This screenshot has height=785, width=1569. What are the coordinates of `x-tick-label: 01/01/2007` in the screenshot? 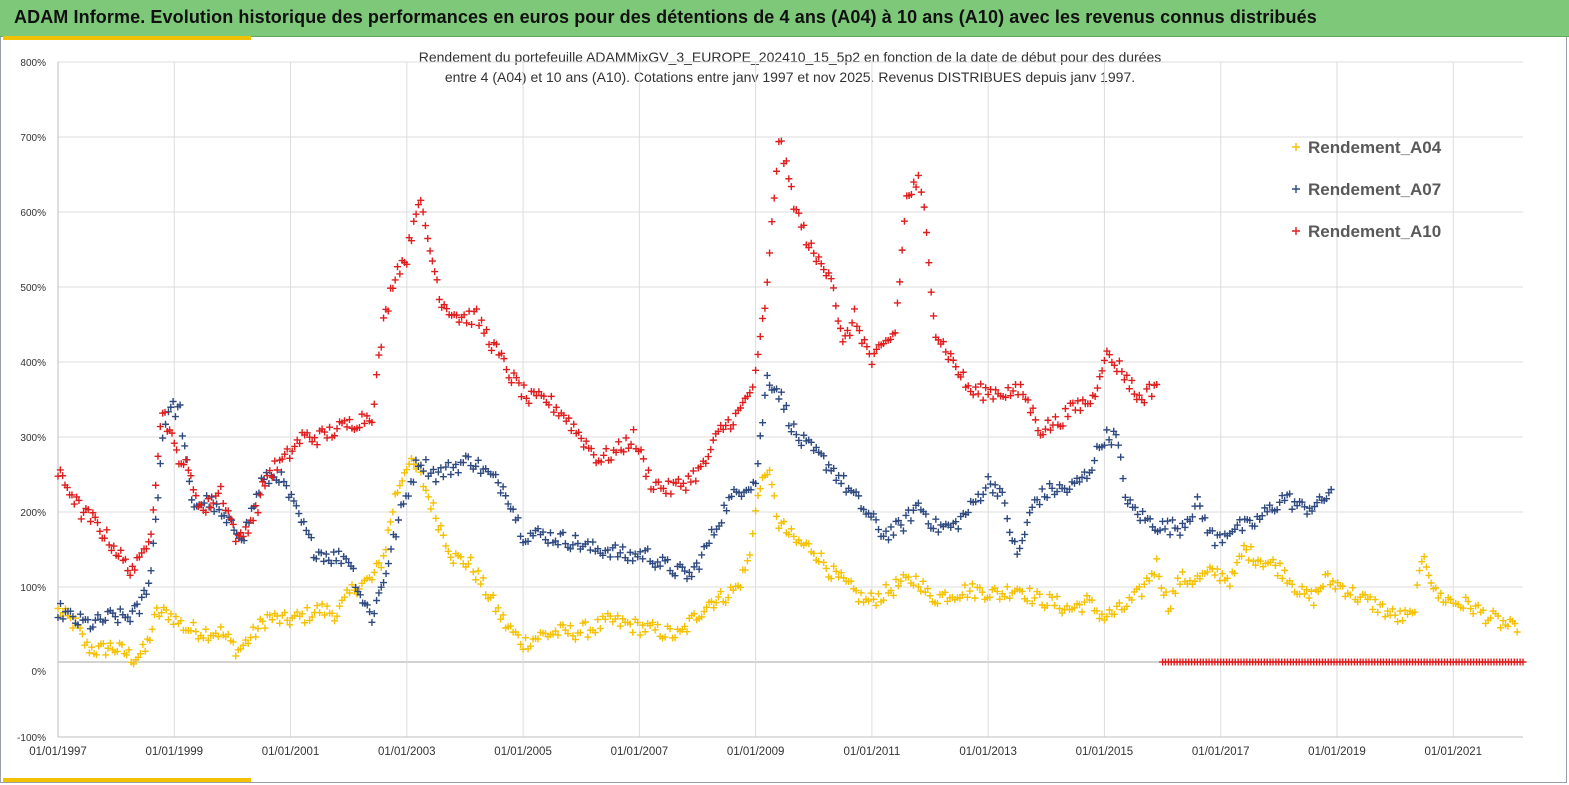 It's located at (640, 752).